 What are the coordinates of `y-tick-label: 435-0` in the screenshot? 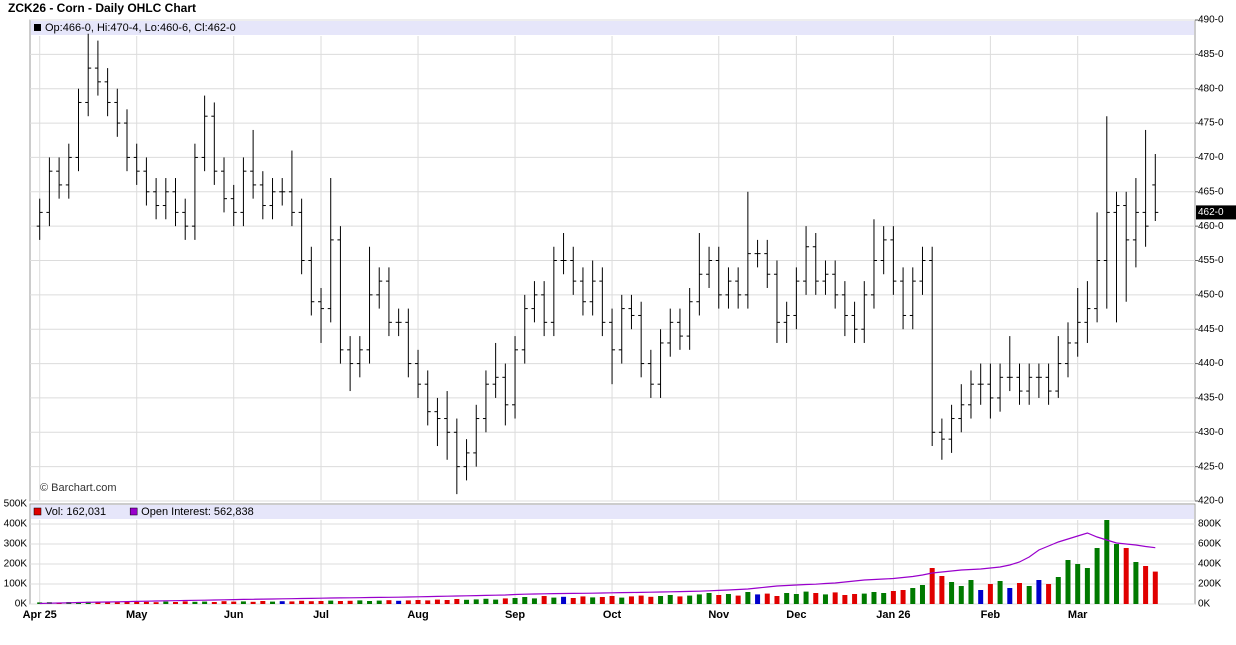 It's located at (1211, 398).